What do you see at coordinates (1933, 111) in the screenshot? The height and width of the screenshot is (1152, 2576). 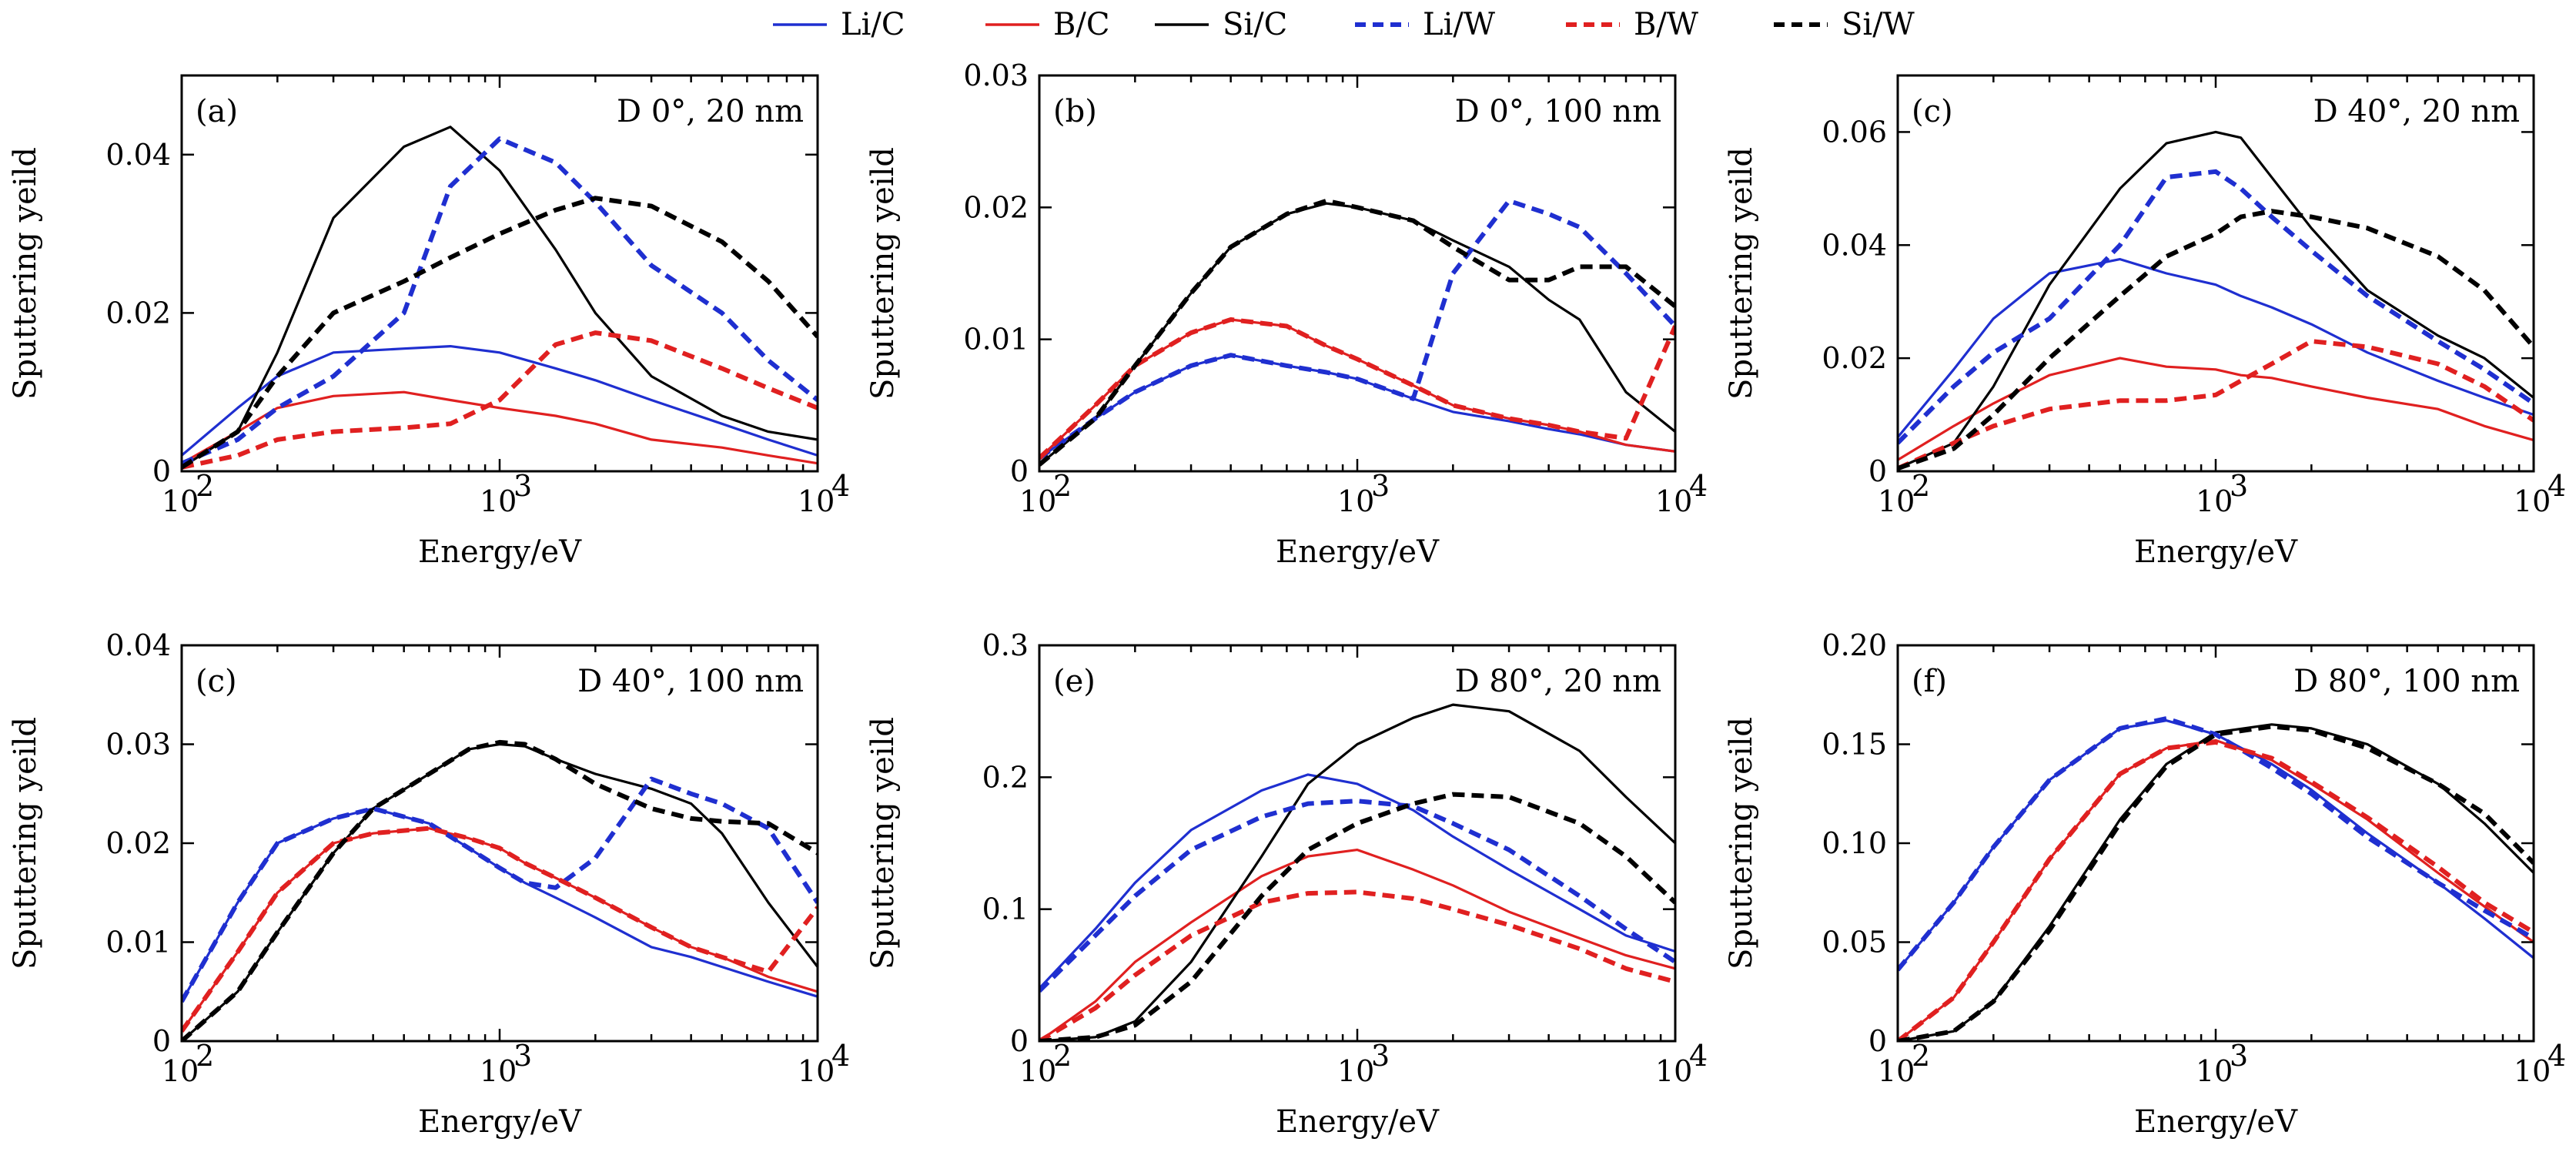 I see `panel-tag: (c)` at bounding box center [1933, 111].